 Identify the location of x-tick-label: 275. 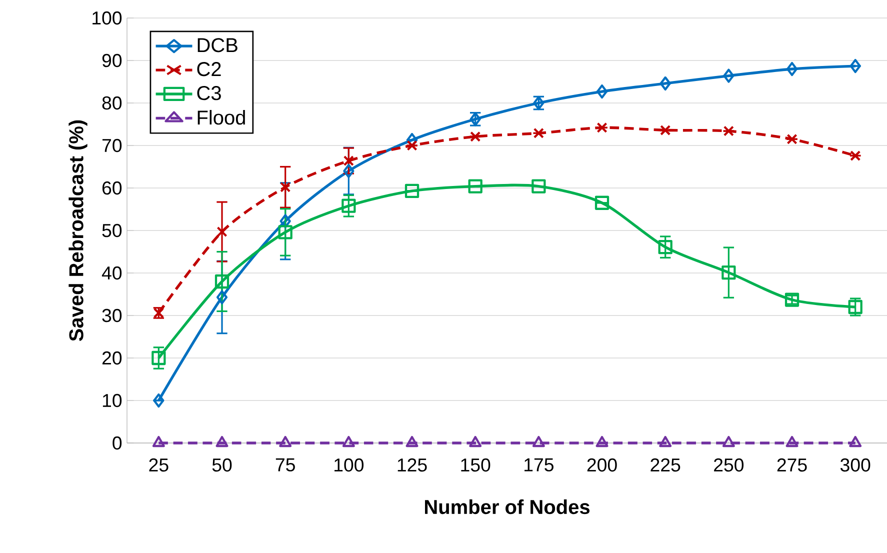
(792, 465).